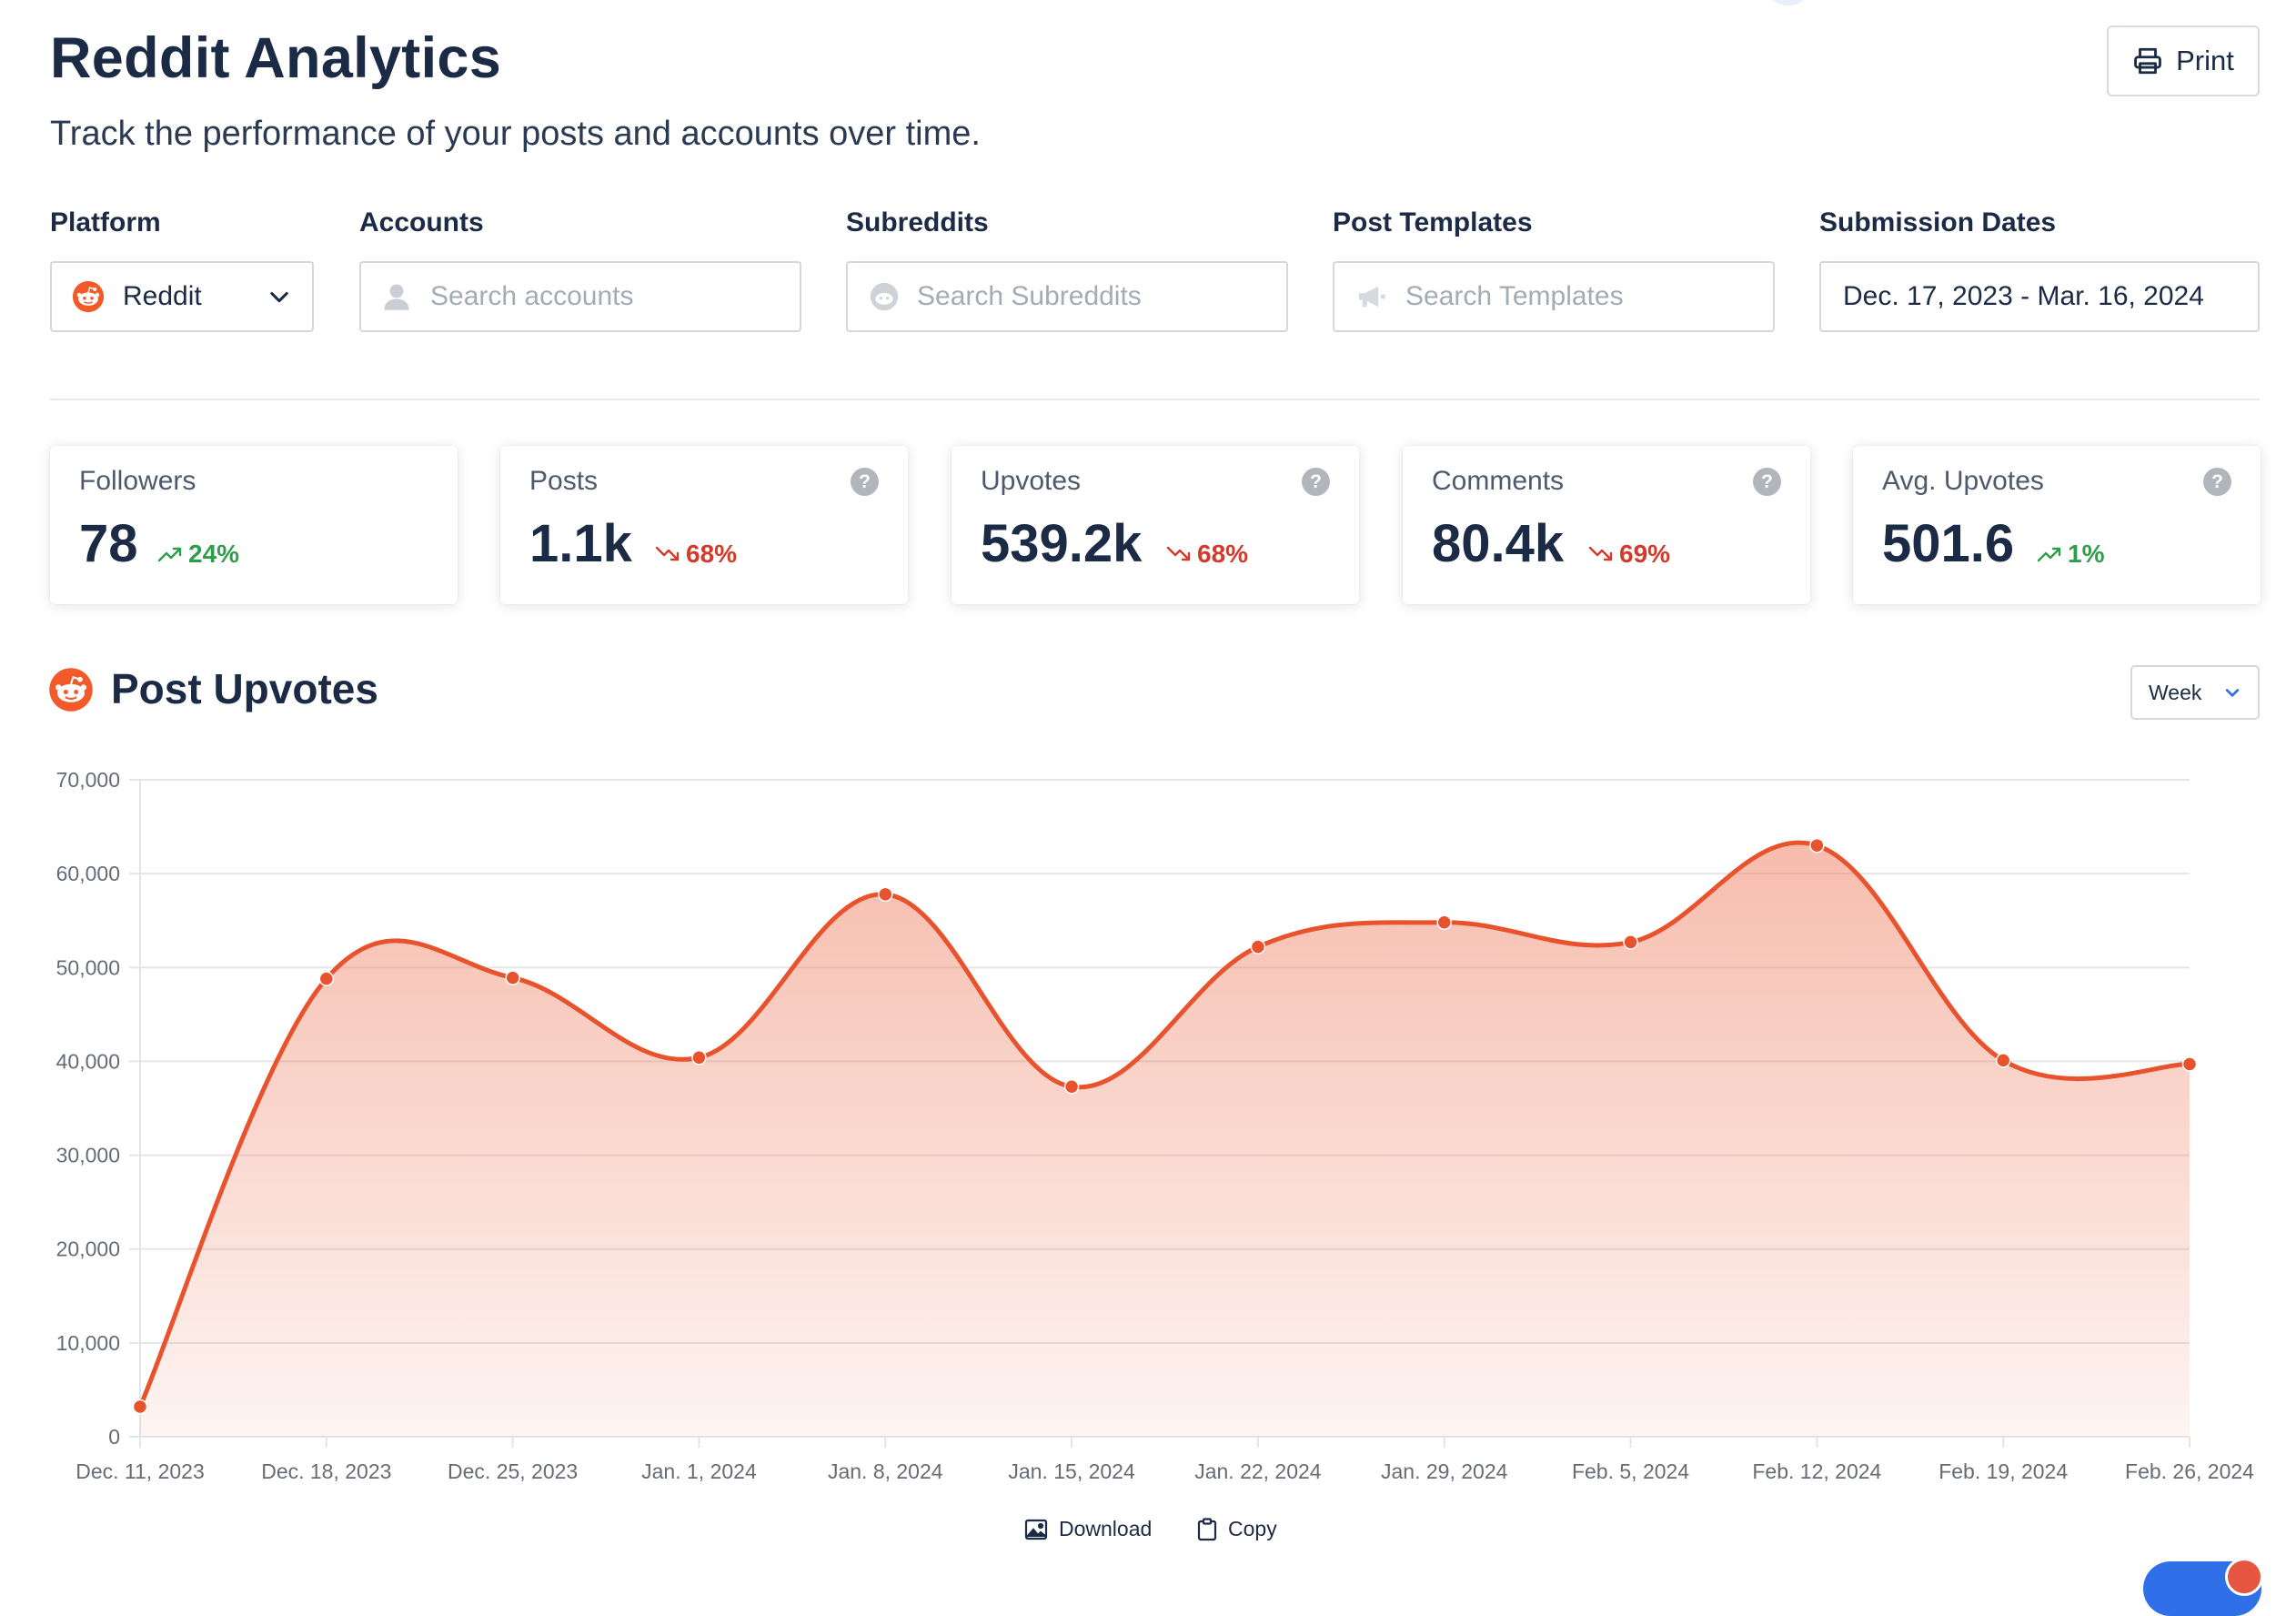  I want to click on stat-value: 1.1k, so click(580, 543).